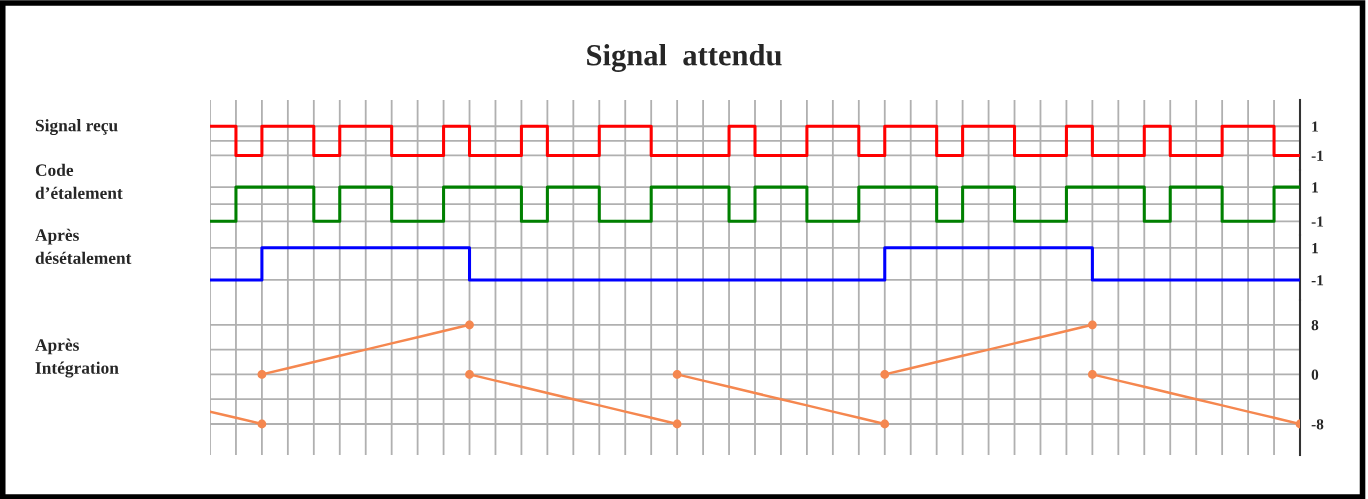 The width and height of the screenshot is (1368, 499). I want to click on y-tick-label: -8, so click(1317, 424).